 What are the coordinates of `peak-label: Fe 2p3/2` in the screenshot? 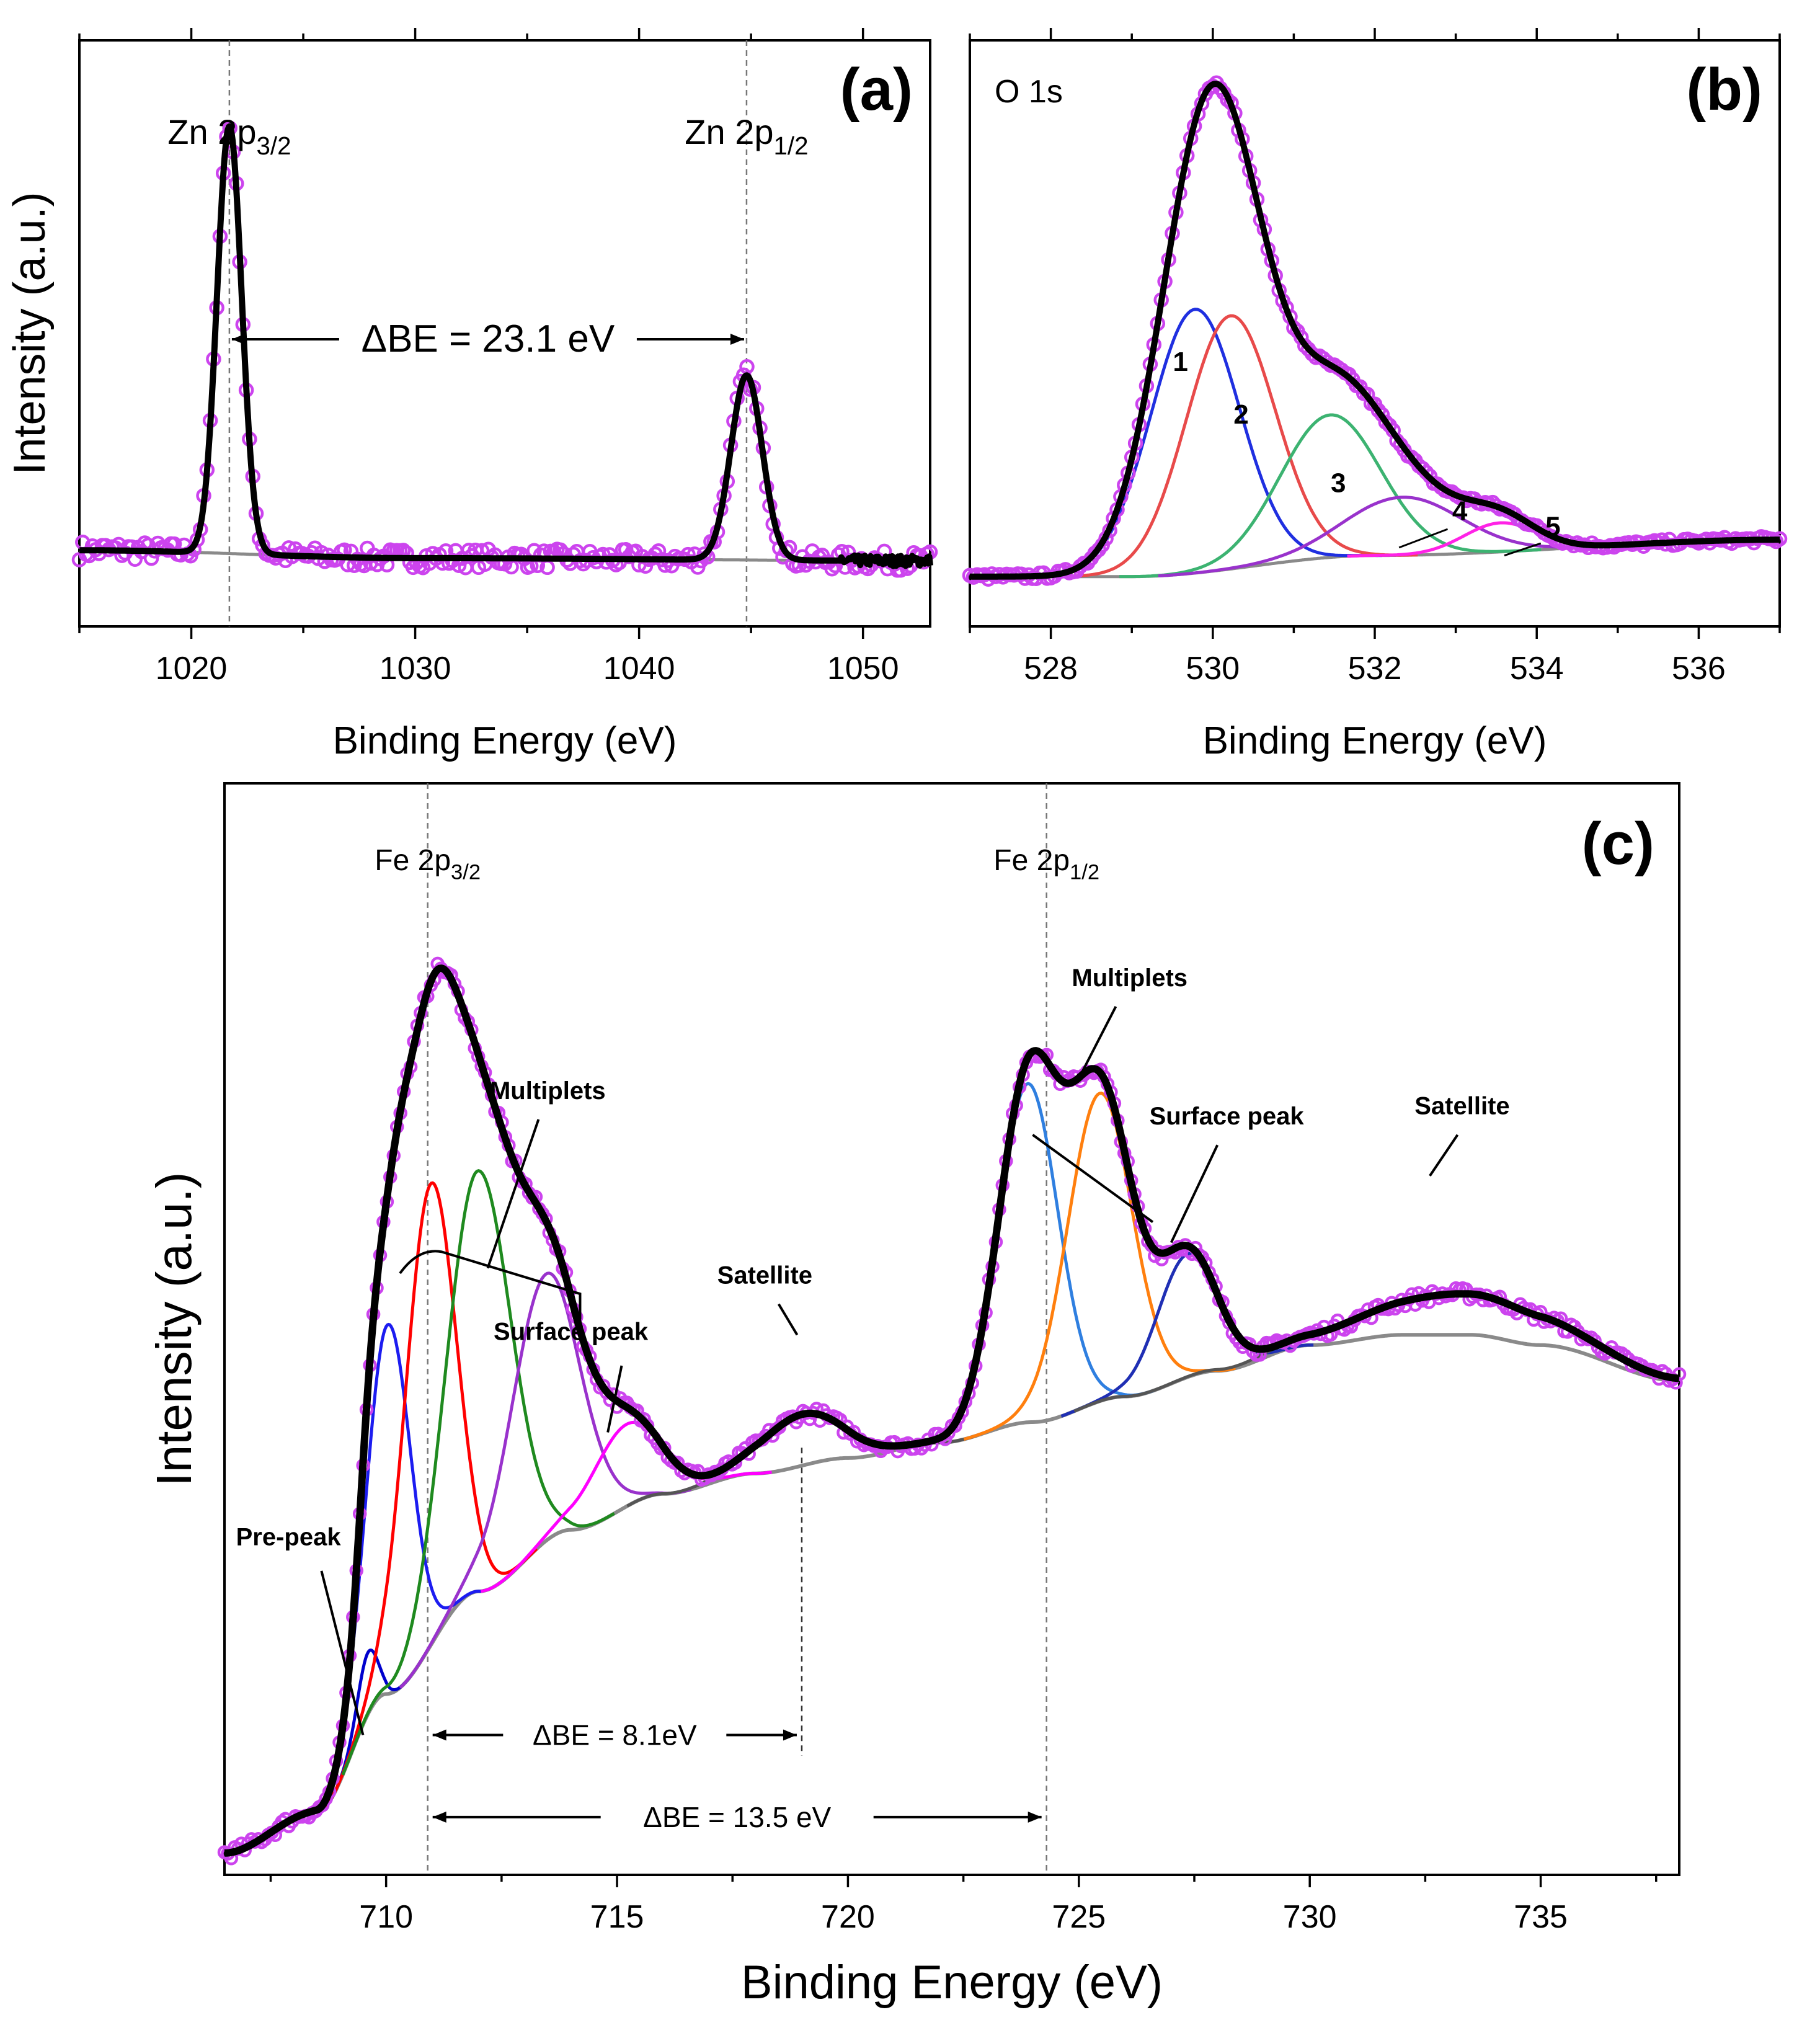 It's located at (428, 864).